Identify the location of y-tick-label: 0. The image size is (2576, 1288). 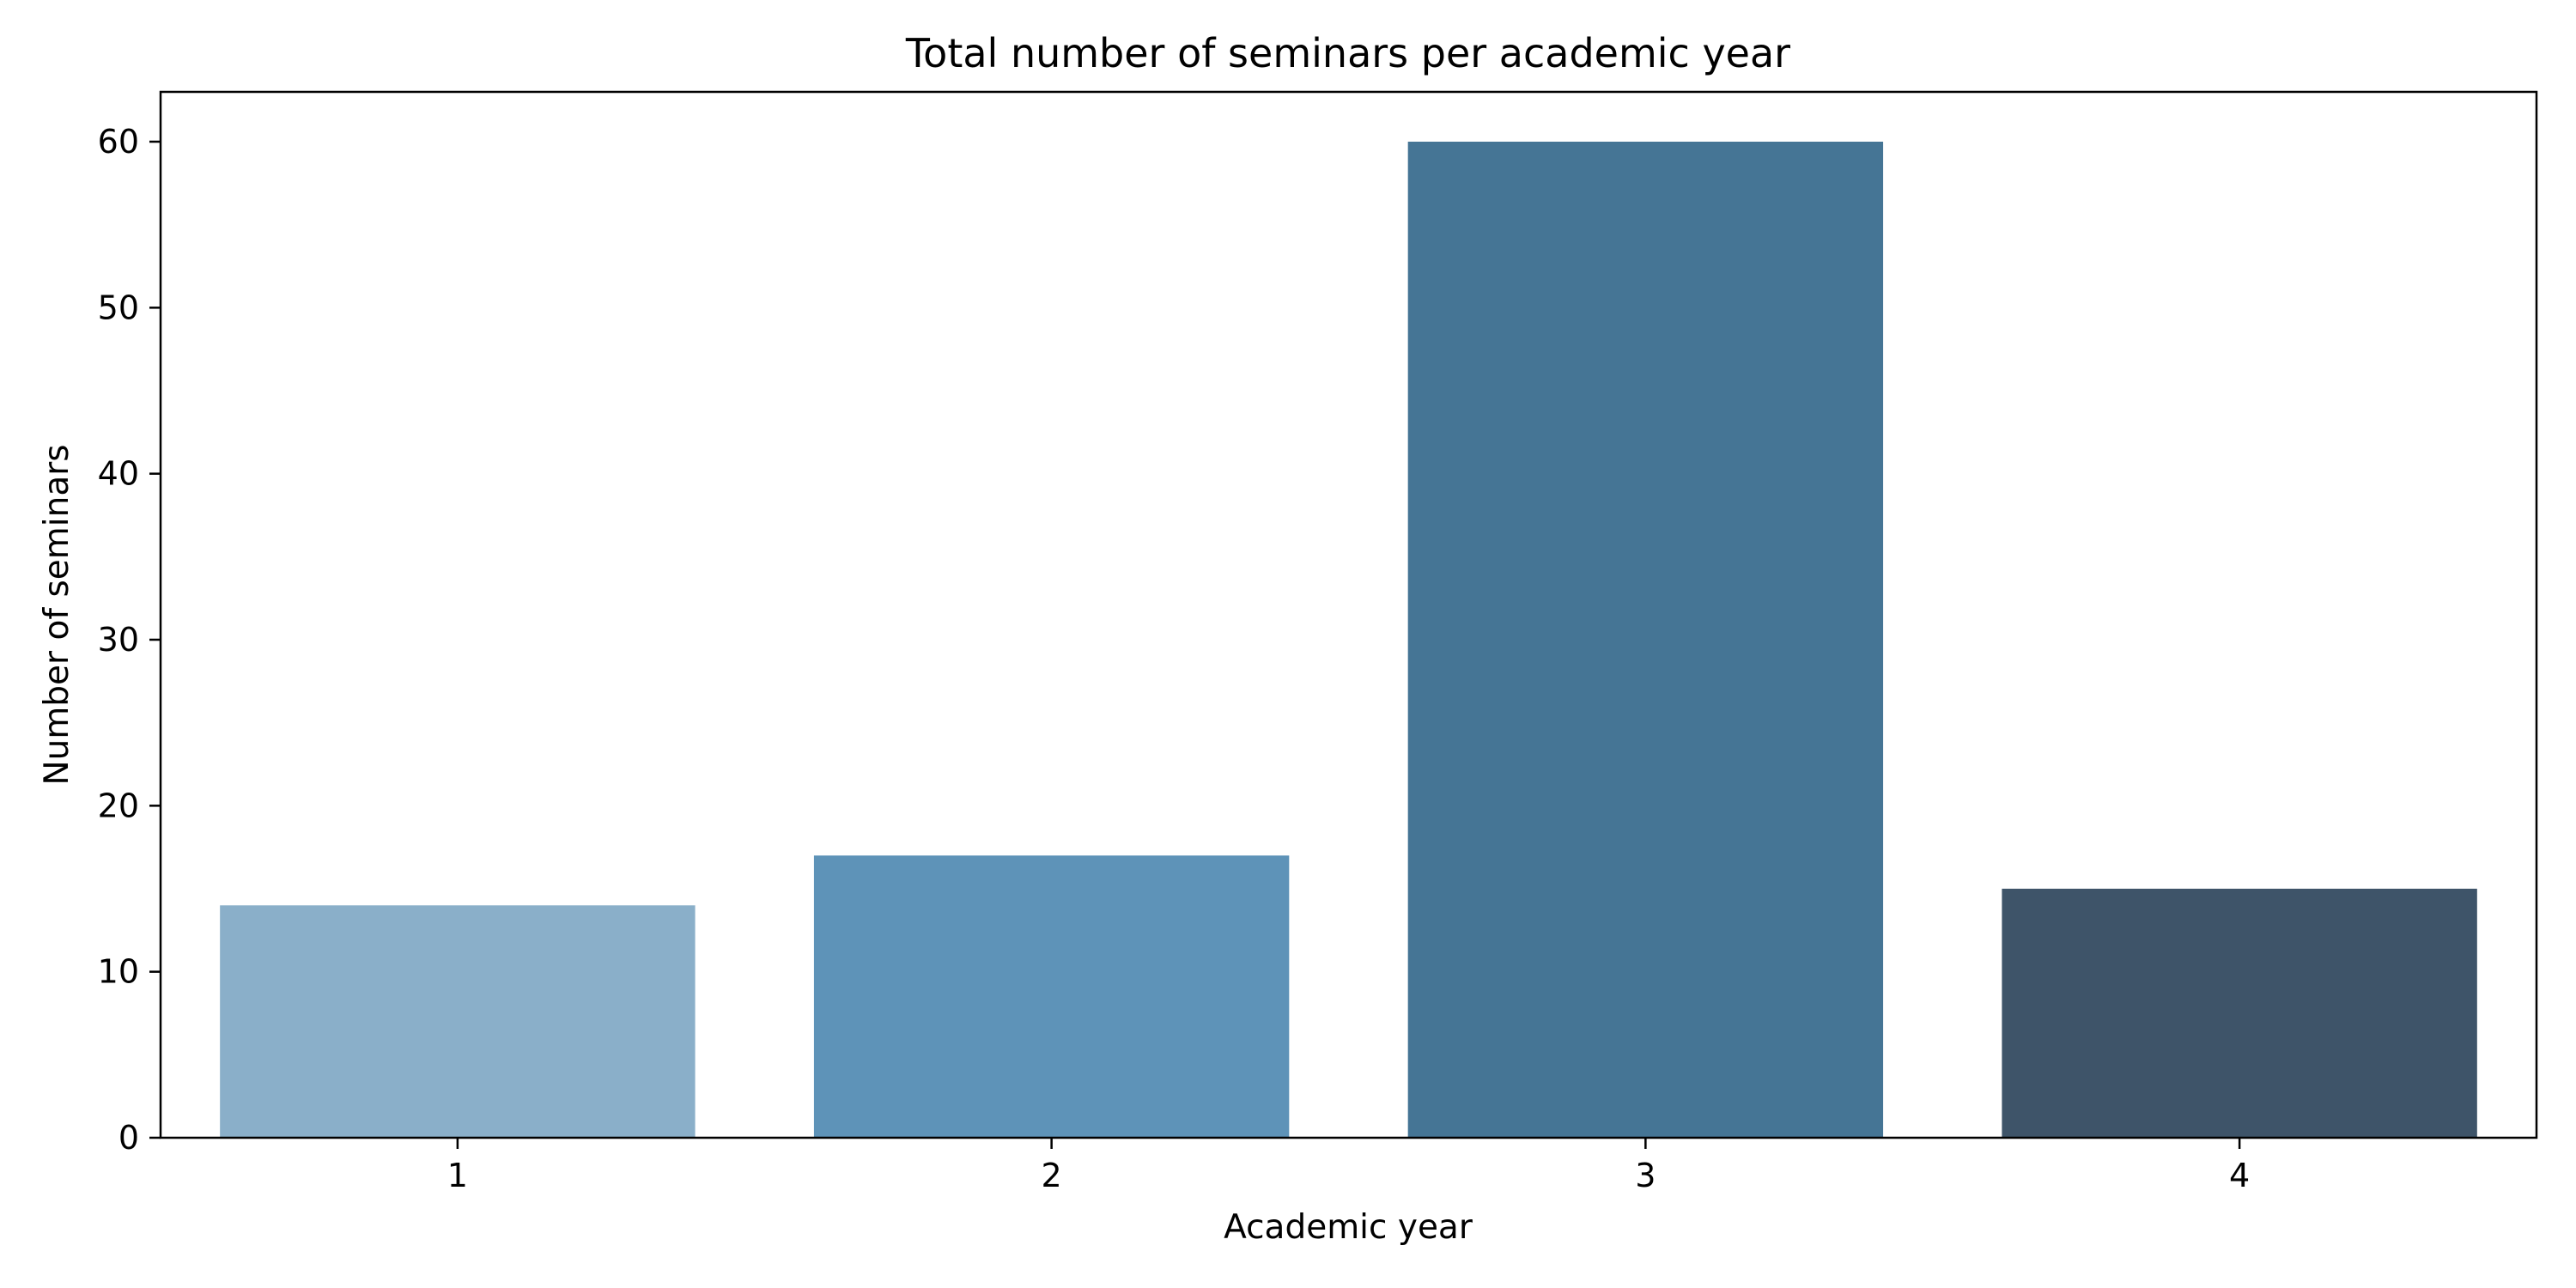
(128, 1138).